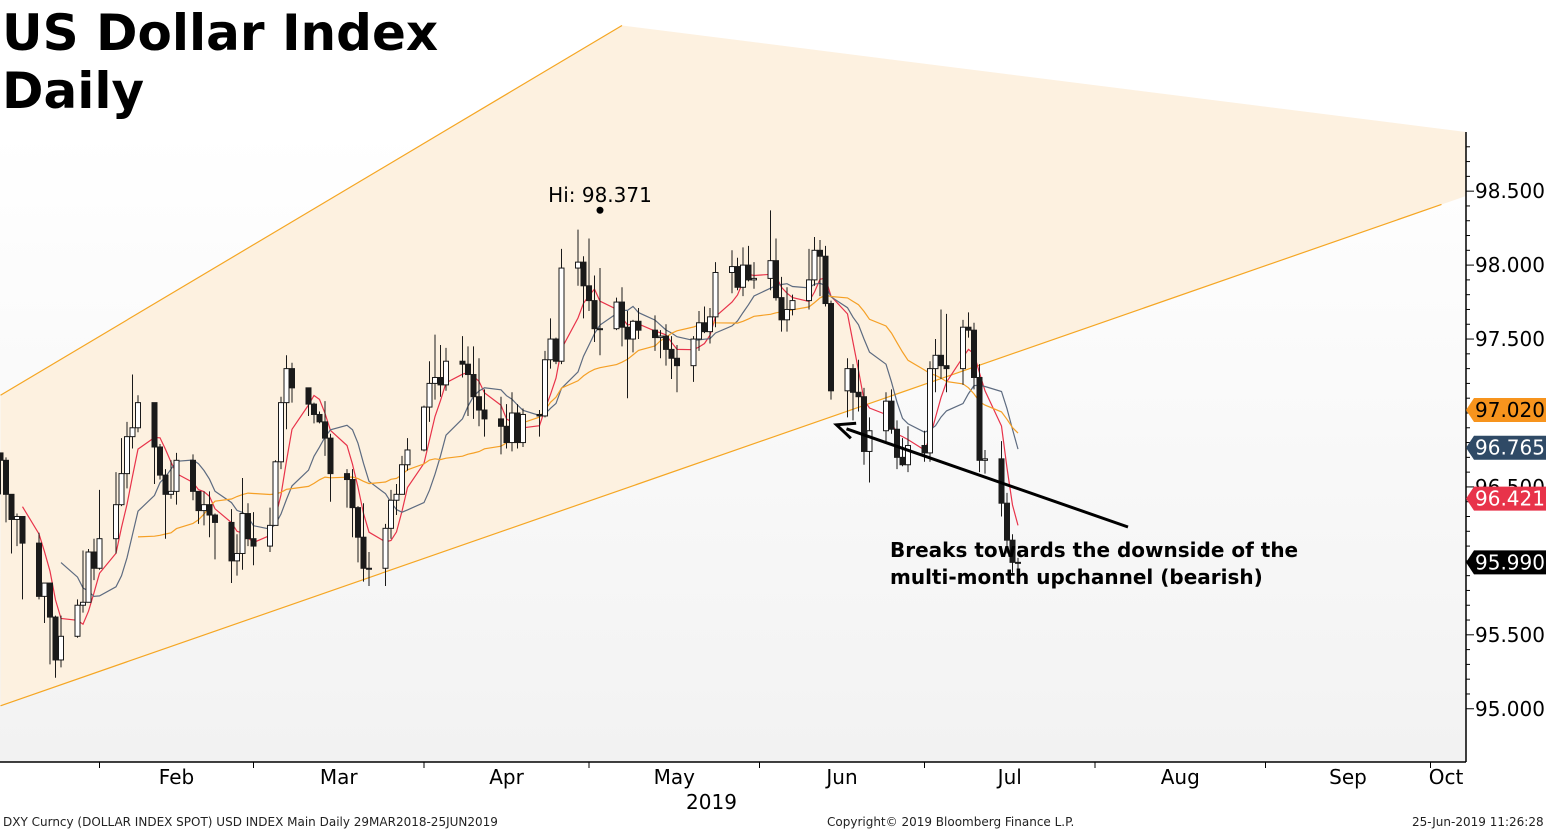  Describe the element at coordinates (600, 210) in the screenshot. I see `high-marker` at that location.